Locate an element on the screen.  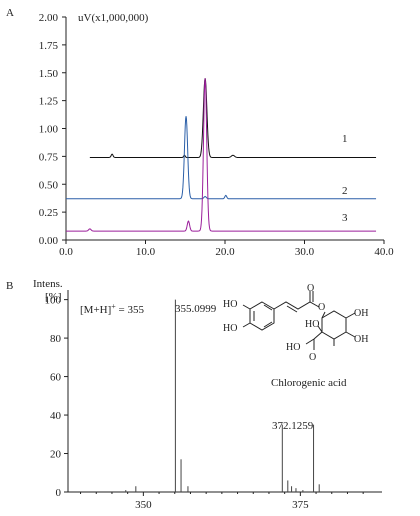
structure-atom-labels: HO HO O O OH HO OH HO O is located at coordinates (295, 323).